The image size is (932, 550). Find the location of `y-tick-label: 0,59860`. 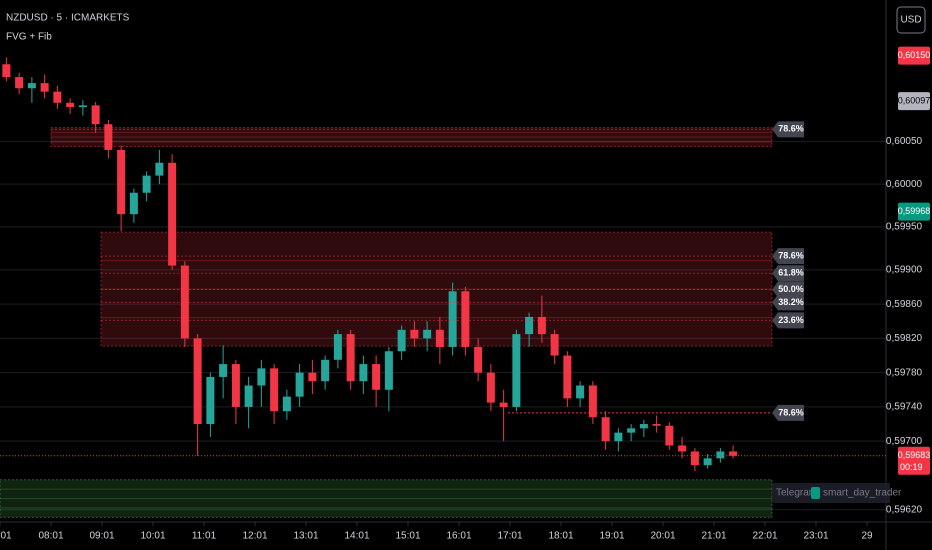

y-tick-label: 0,59860 is located at coordinates (904, 304).